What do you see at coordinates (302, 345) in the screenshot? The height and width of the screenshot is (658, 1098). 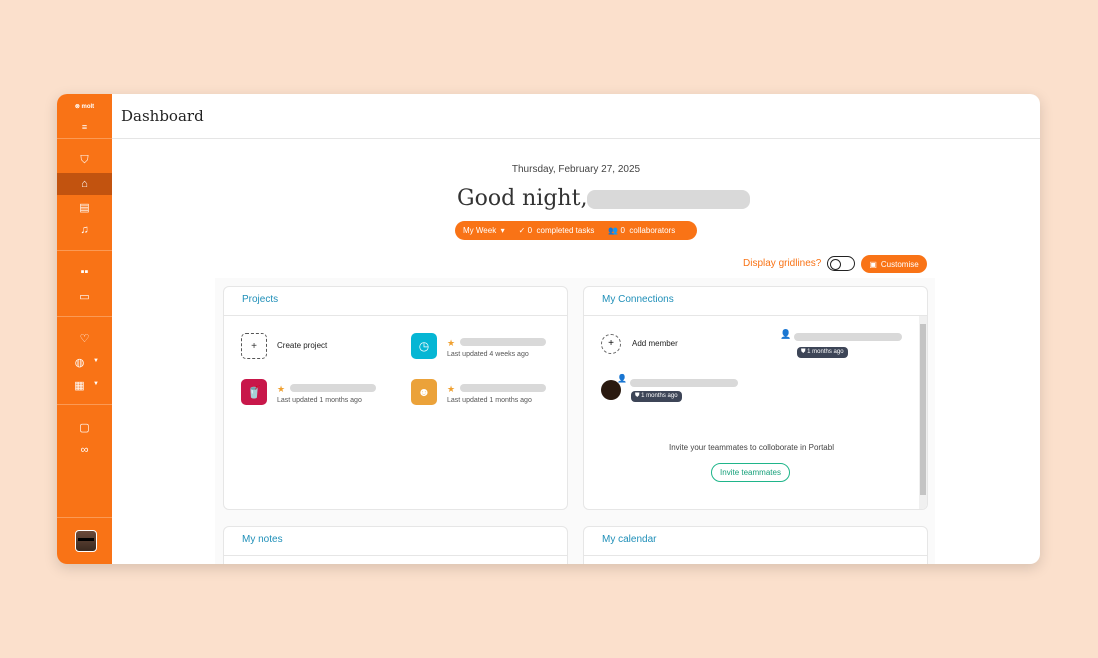 I see `create-project-label: Create project` at bounding box center [302, 345].